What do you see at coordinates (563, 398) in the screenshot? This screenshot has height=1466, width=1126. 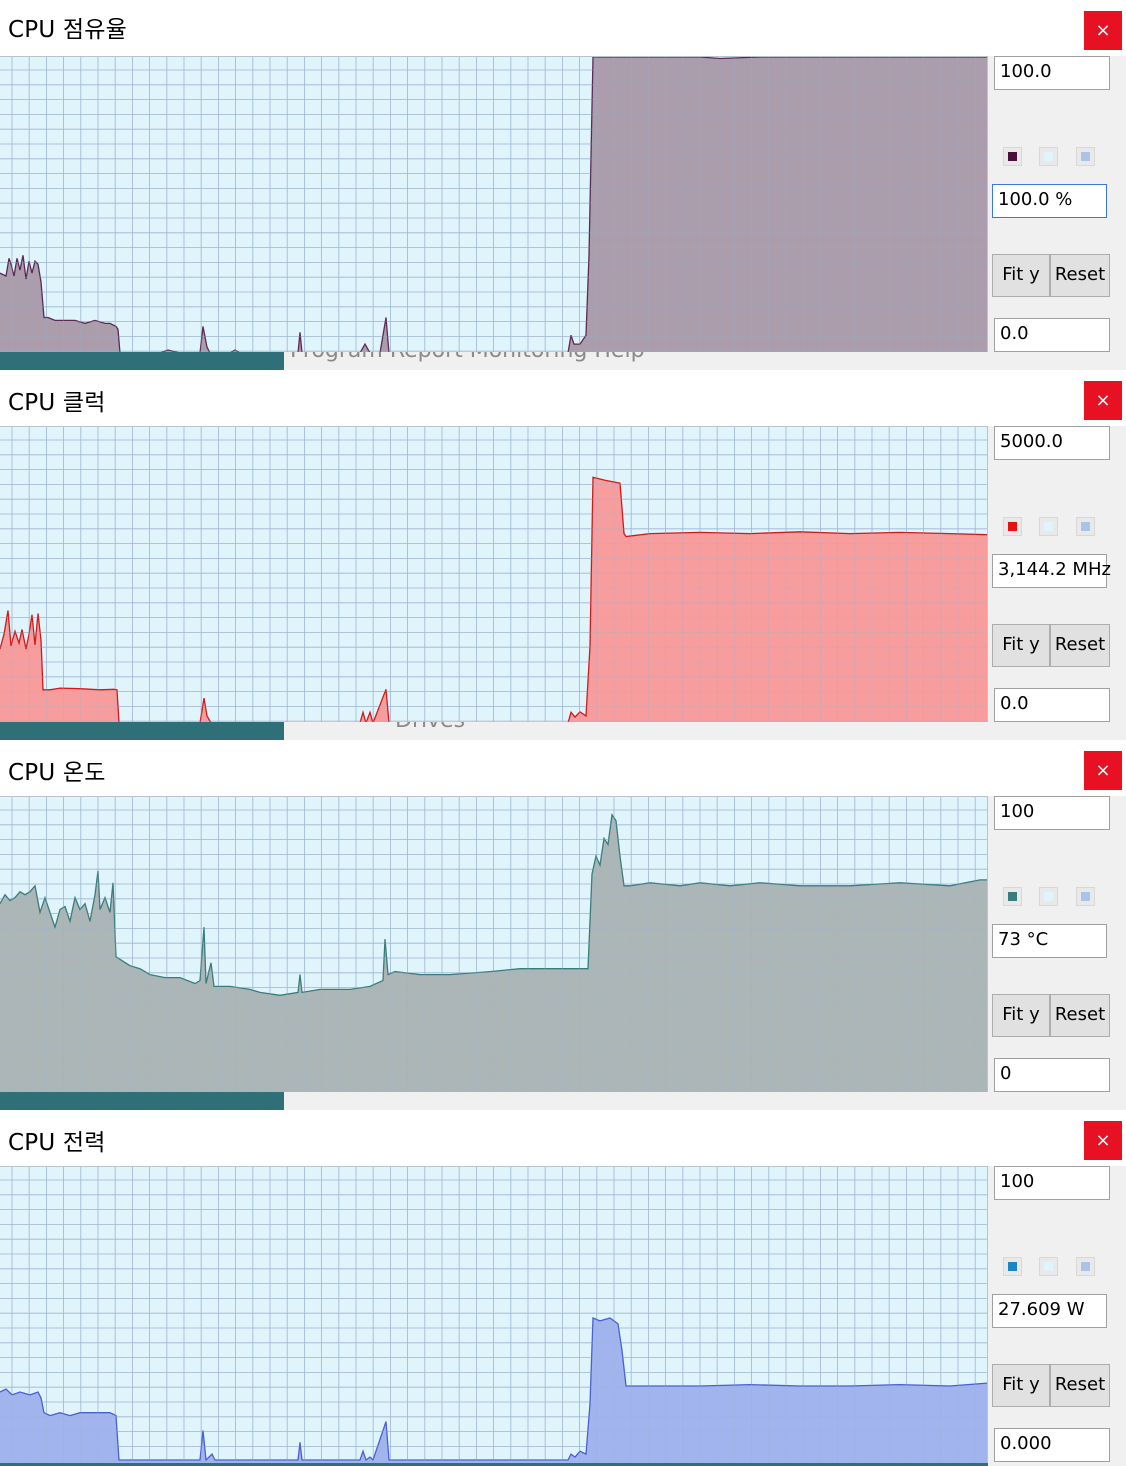 I see `title-bar: CPU 클럭 ×` at bounding box center [563, 398].